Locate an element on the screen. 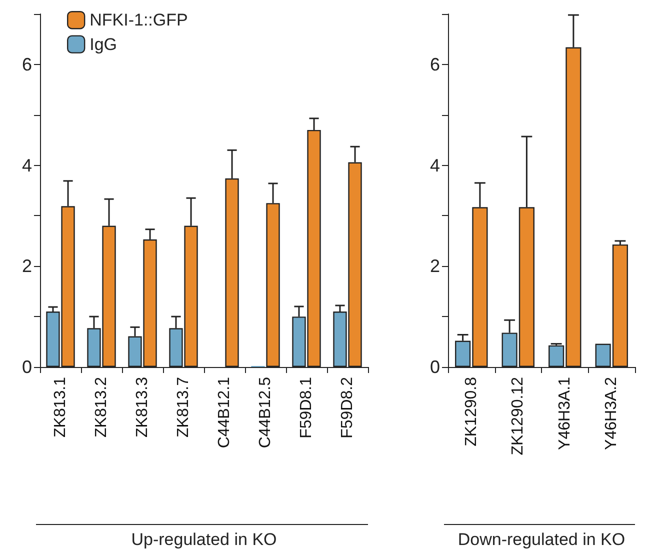  x-axis-title: Up-regulated in KO is located at coordinates (204, 540).